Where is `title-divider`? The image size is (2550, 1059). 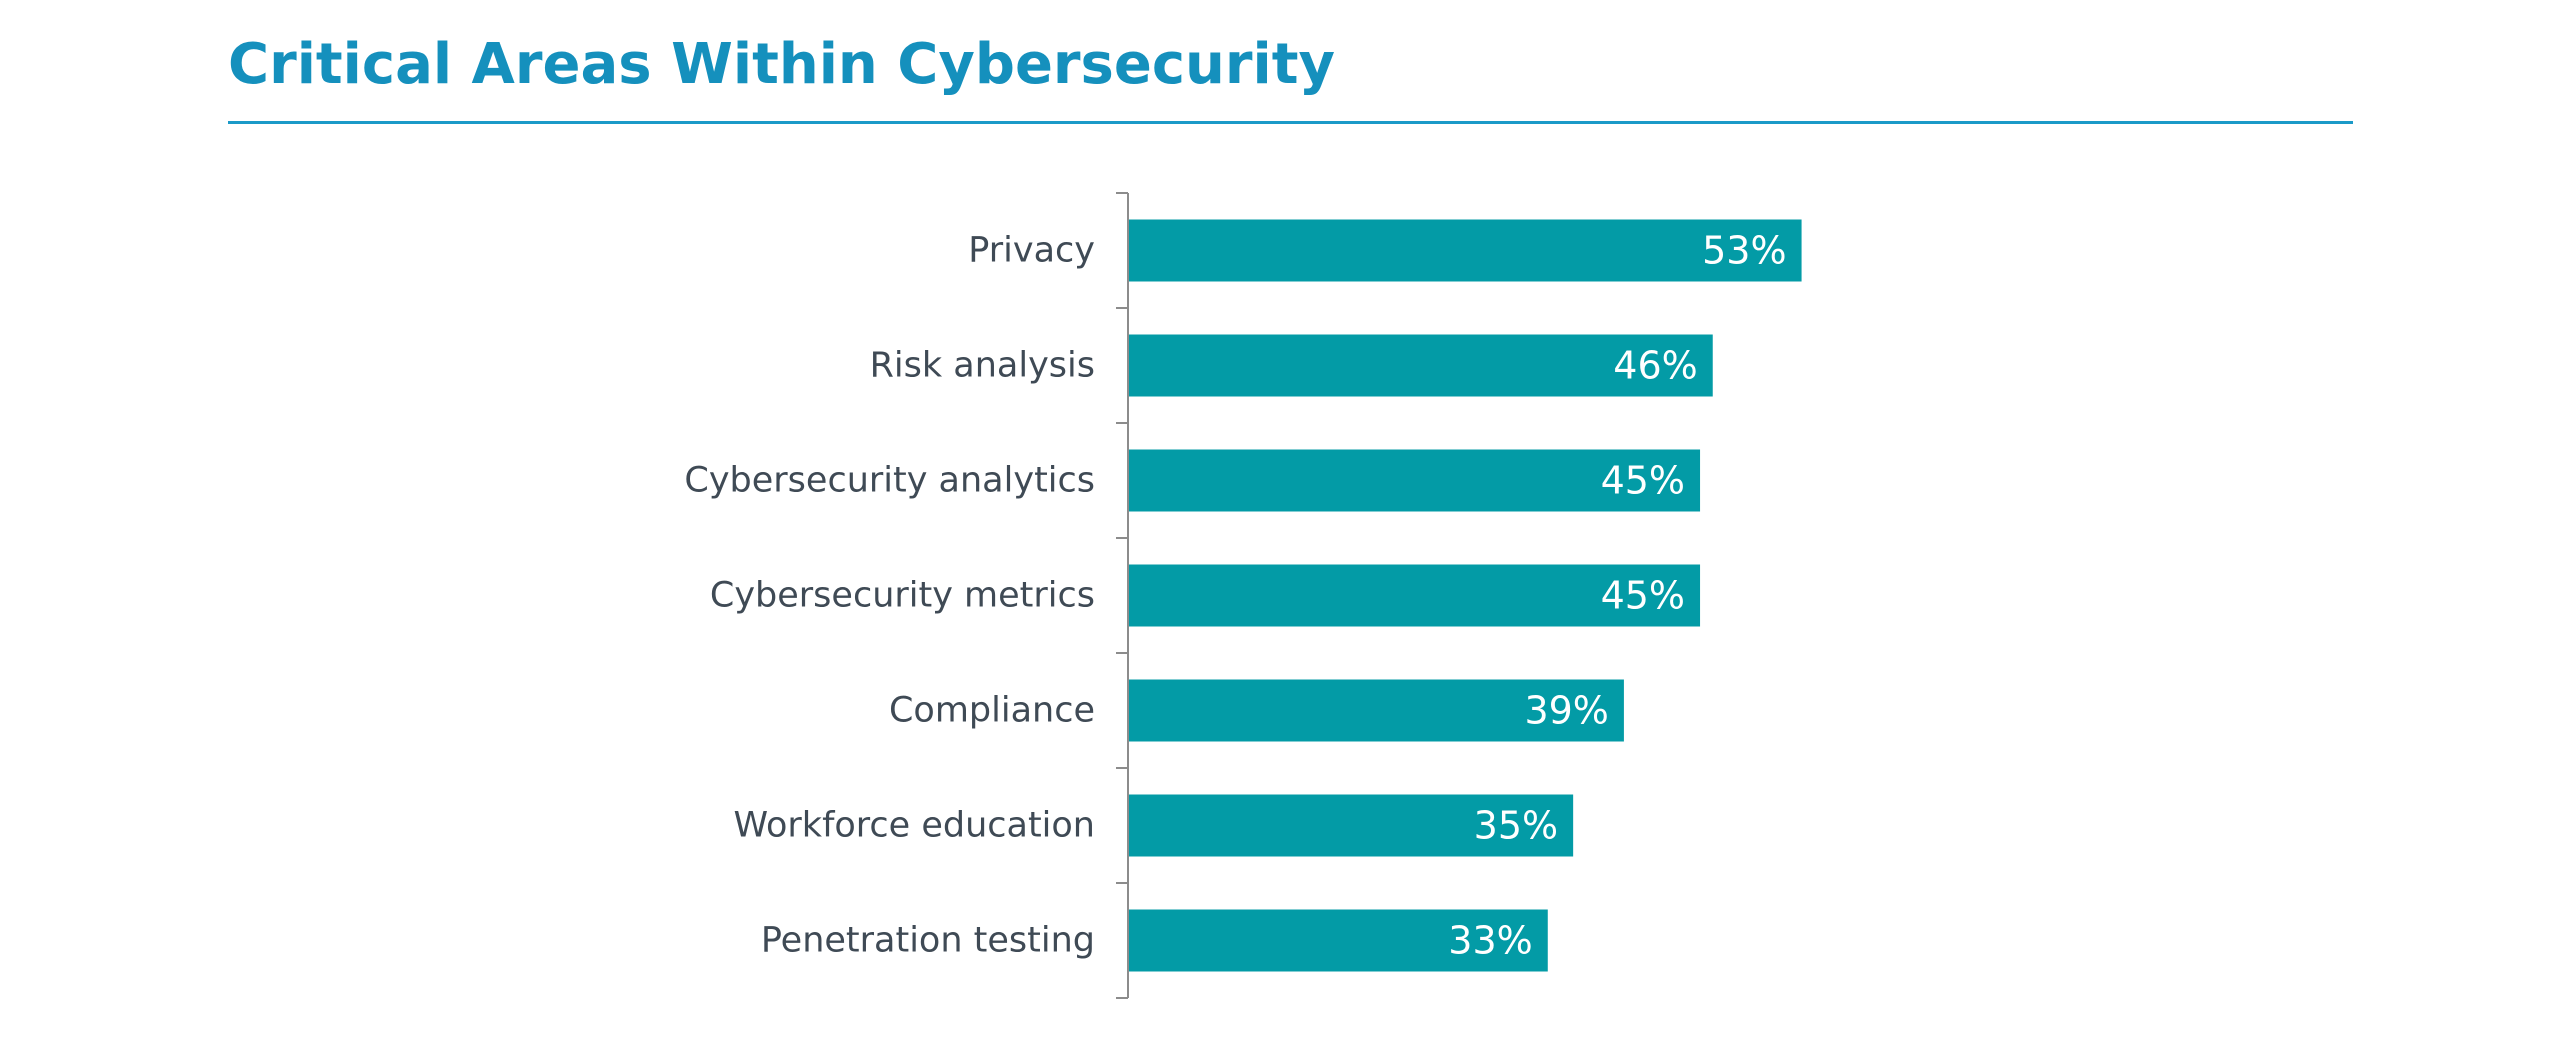
title-divider is located at coordinates (1290, 122).